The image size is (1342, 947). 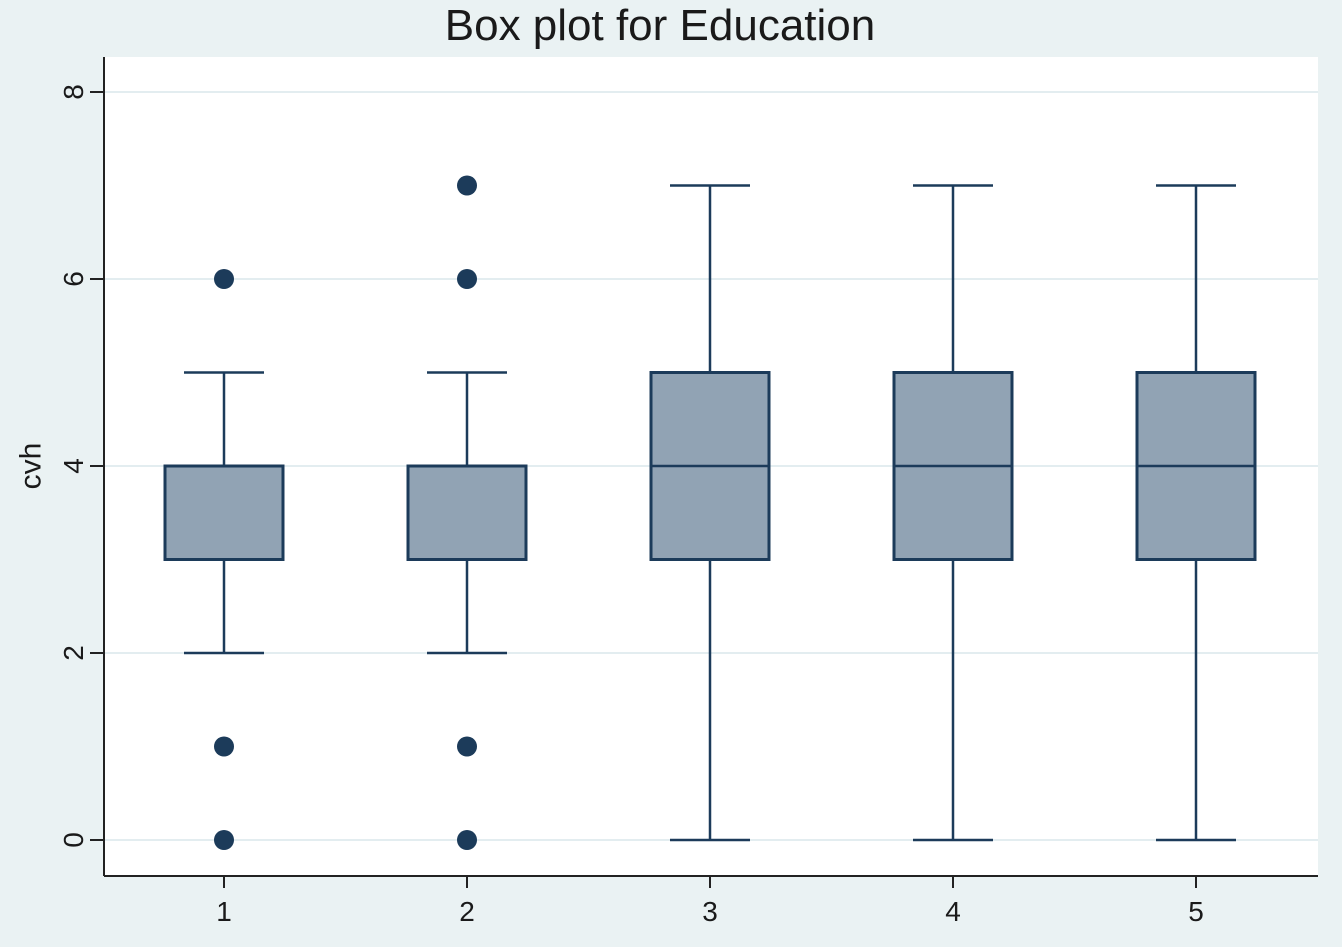 I want to click on x-tick-label: 5, so click(x=1196, y=911).